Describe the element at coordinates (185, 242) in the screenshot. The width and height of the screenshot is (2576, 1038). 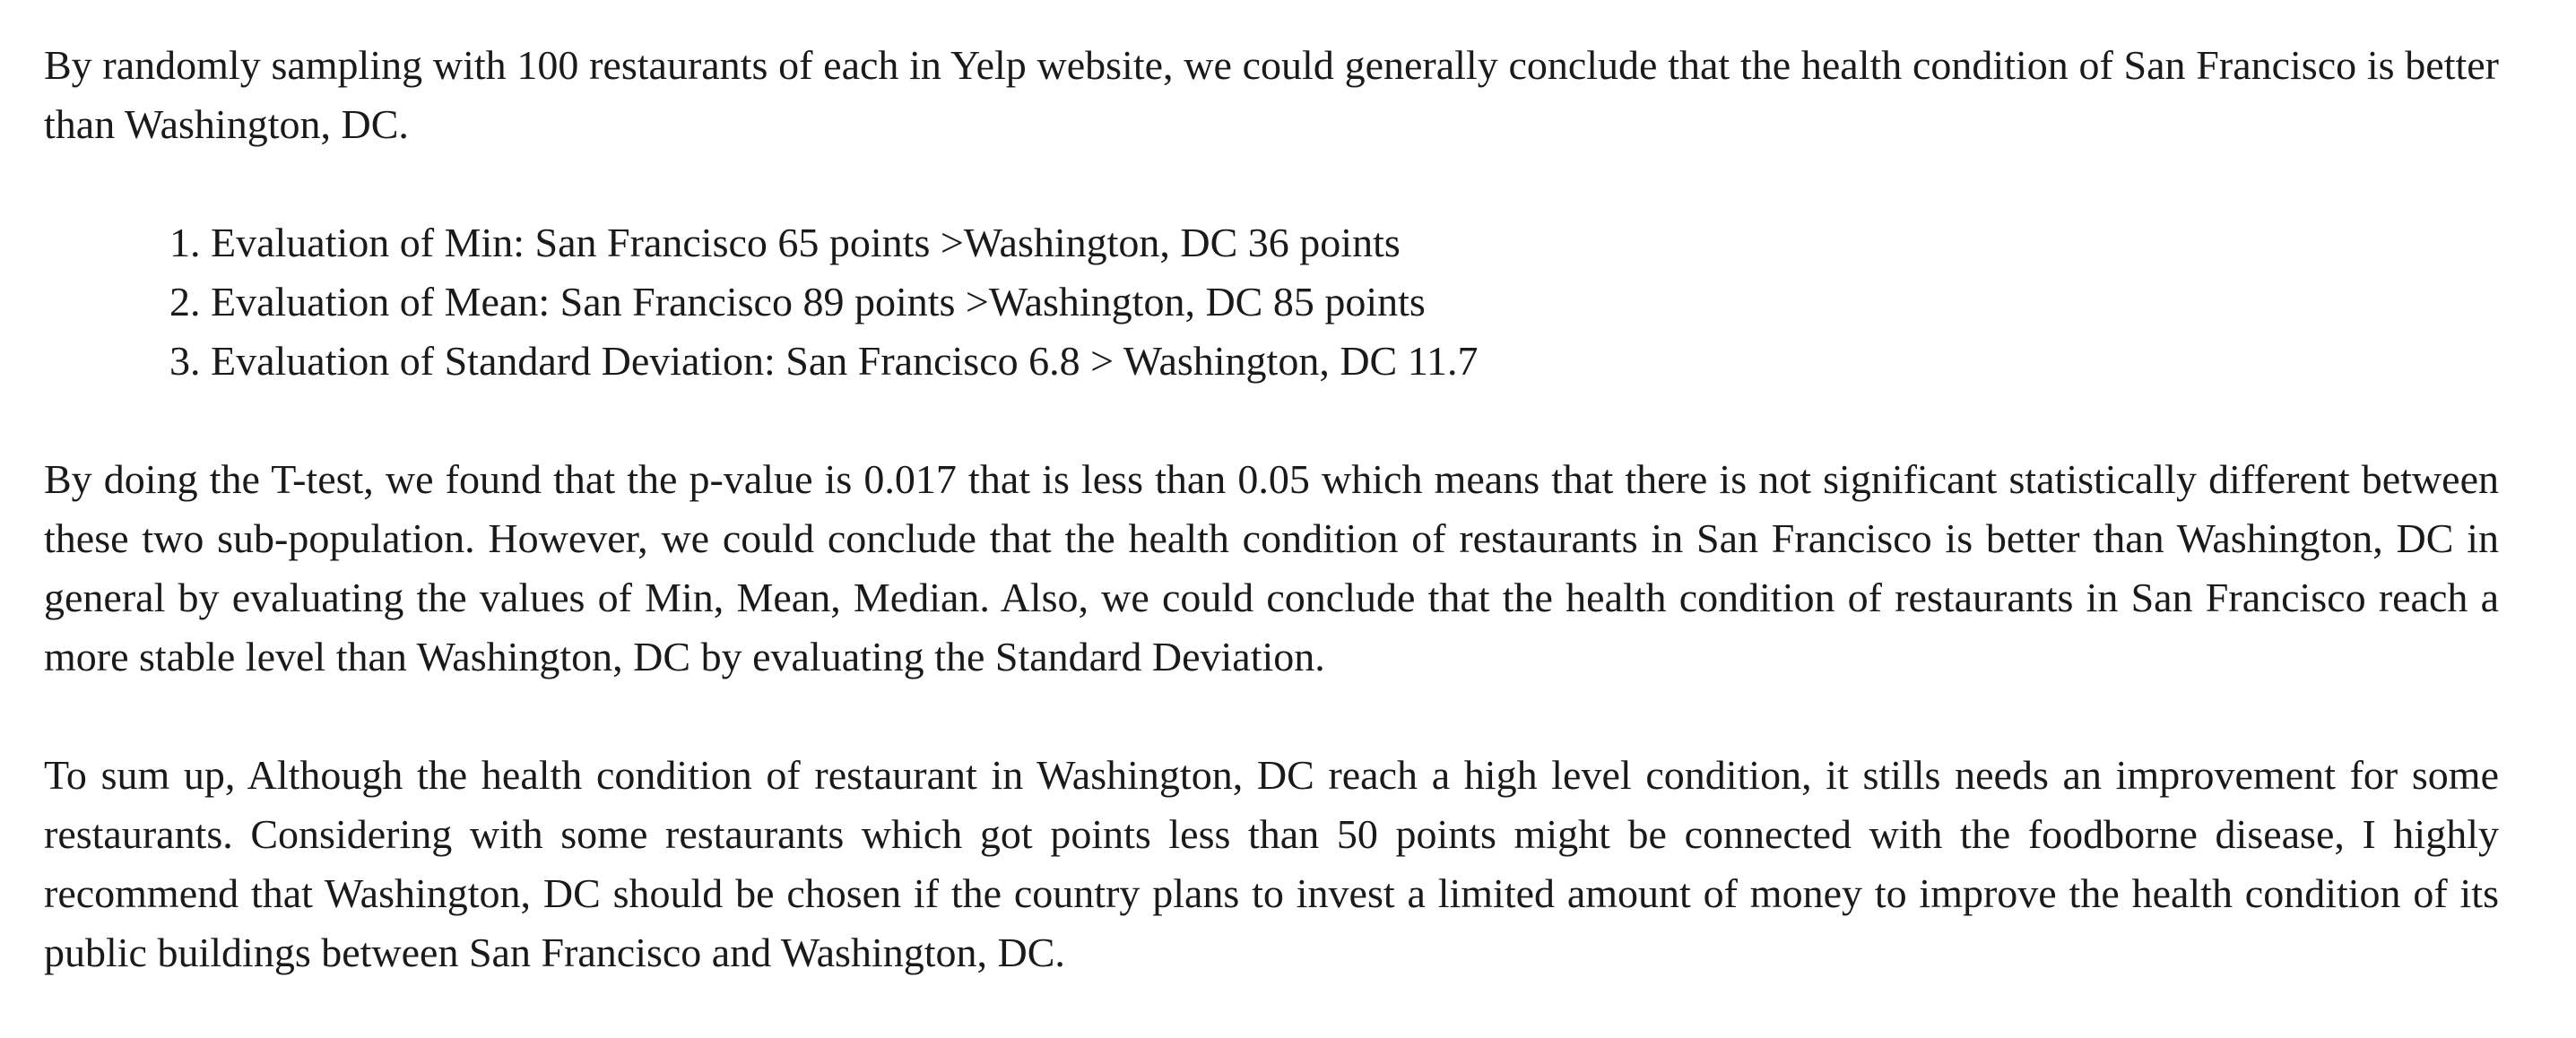
I see `list-item-number: 1.` at that location.